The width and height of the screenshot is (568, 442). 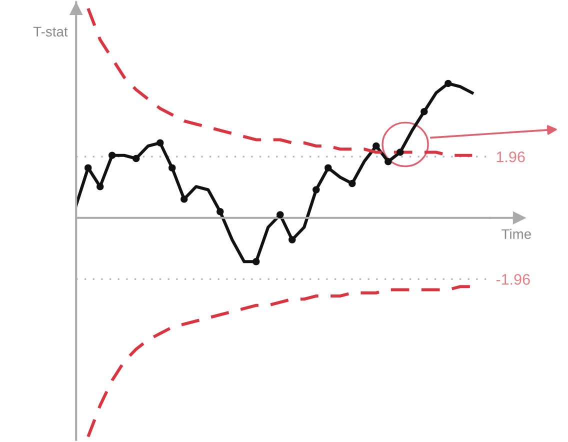 What do you see at coordinates (516, 234) in the screenshot?
I see `x-axis-title: Time` at bounding box center [516, 234].